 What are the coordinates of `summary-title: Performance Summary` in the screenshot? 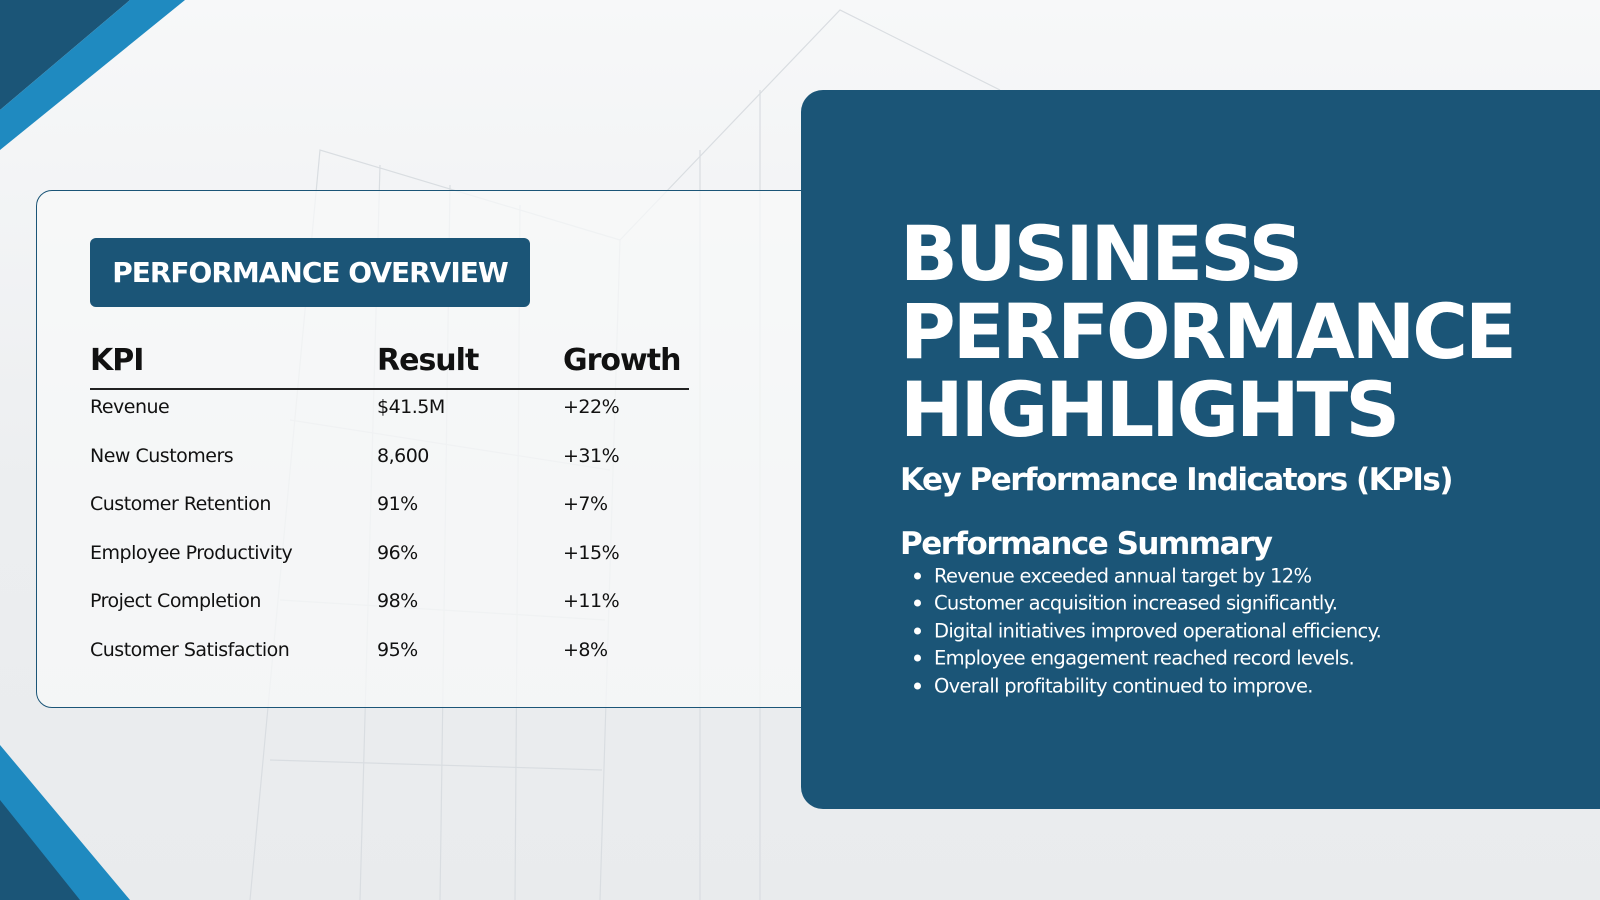 It's located at (1086, 544).